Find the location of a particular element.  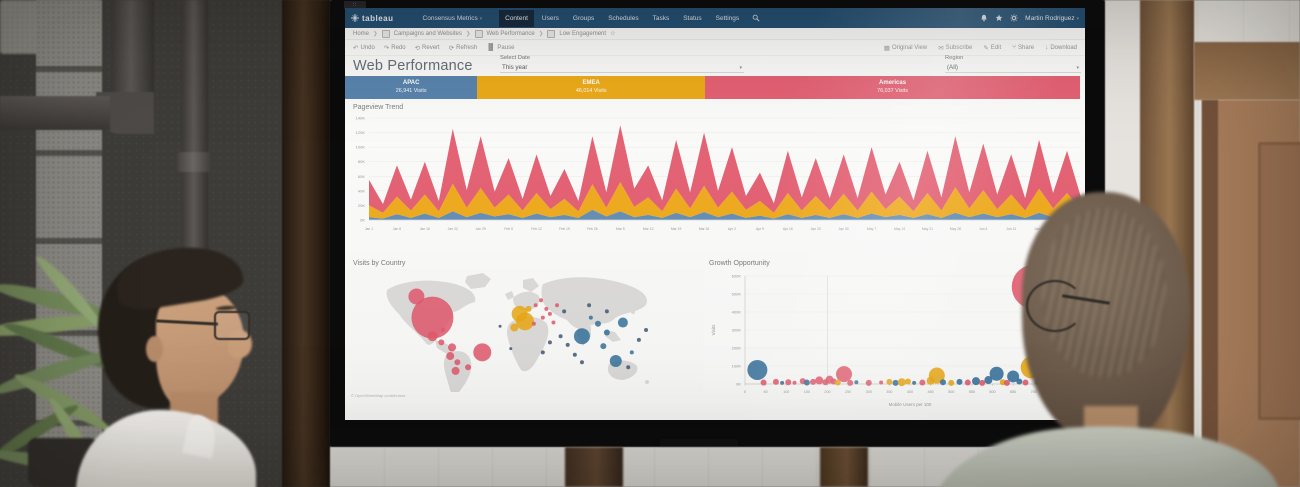

kpi-band-emea: EMEA 46,014 Visits is located at coordinates (591, 87).